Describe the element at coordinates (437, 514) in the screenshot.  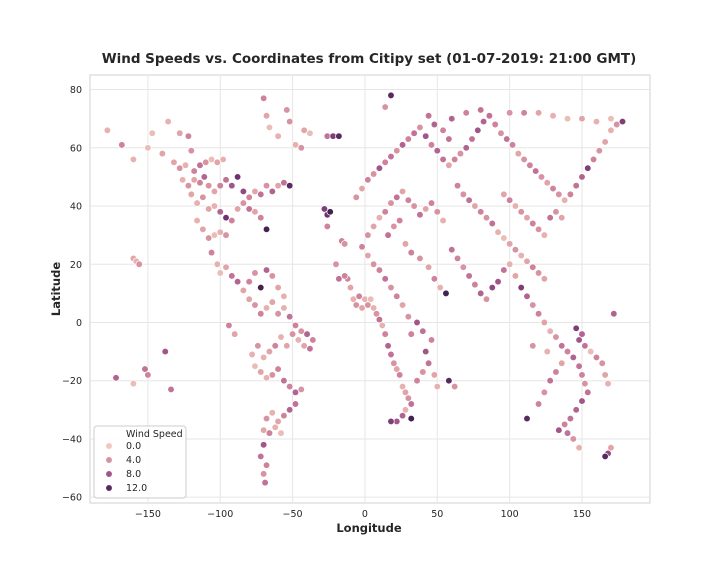
I see `x-tick-label: 50` at that location.